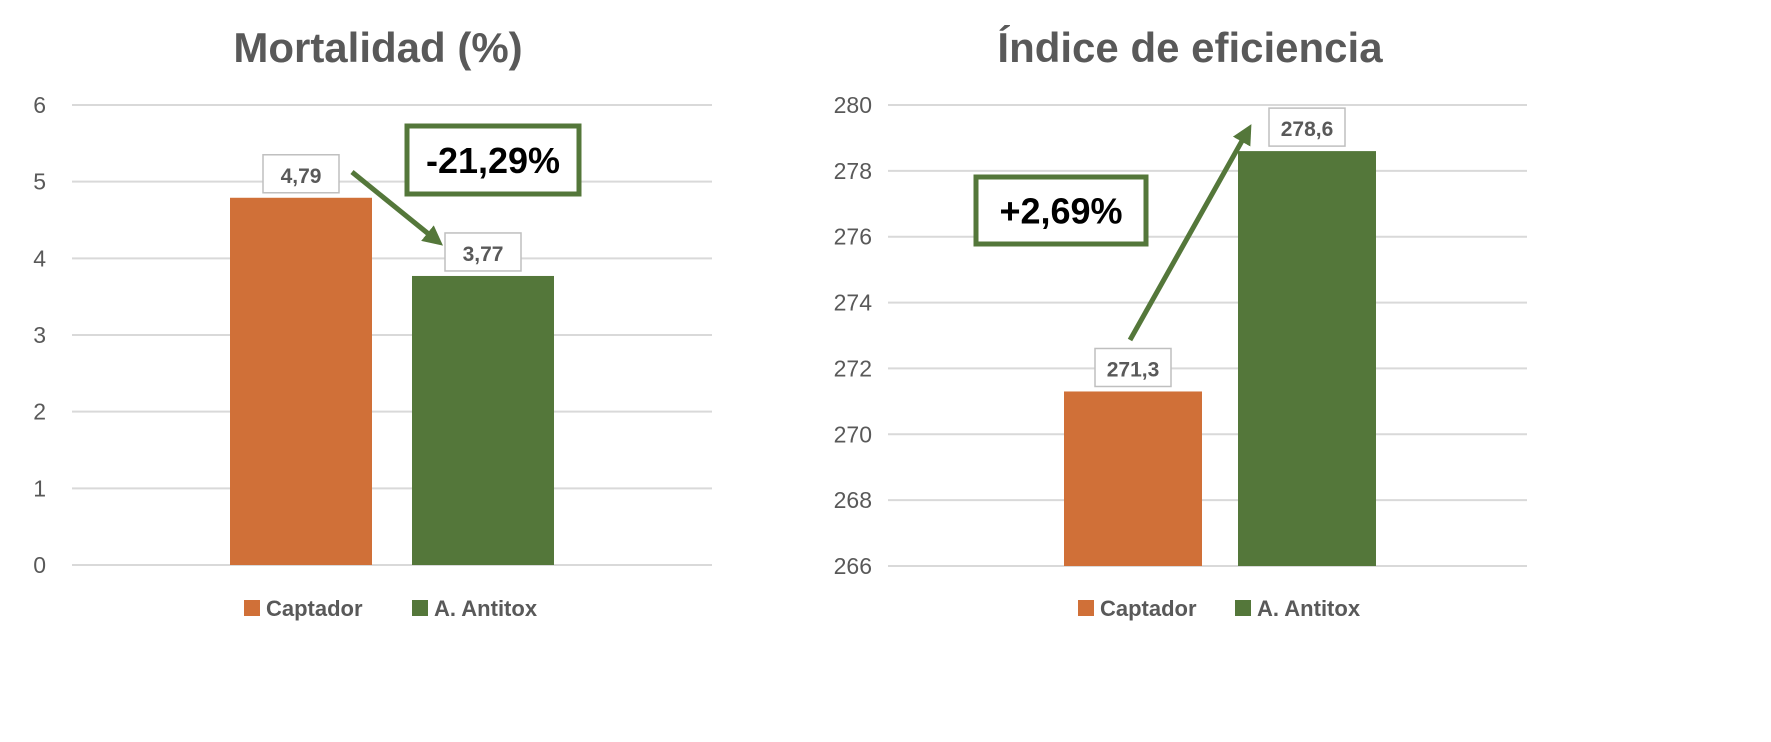 The image size is (1771, 742). I want to click on y-tick-label: 4, so click(39, 258).